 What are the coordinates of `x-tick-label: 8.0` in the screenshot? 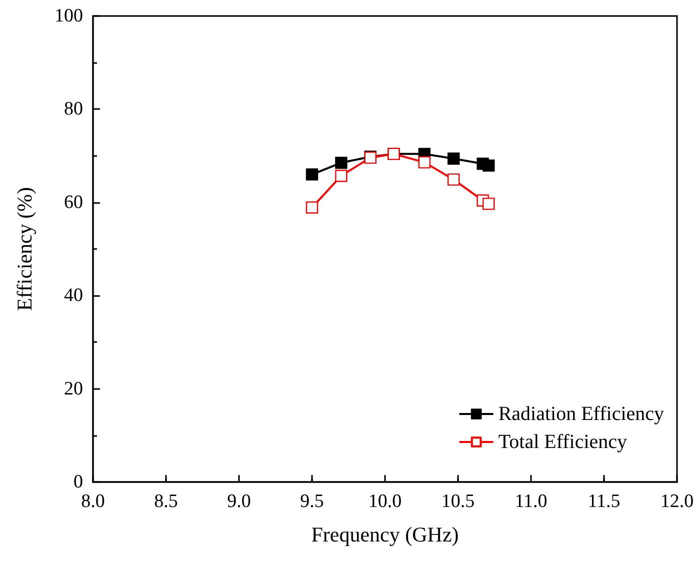 It's located at (93, 501).